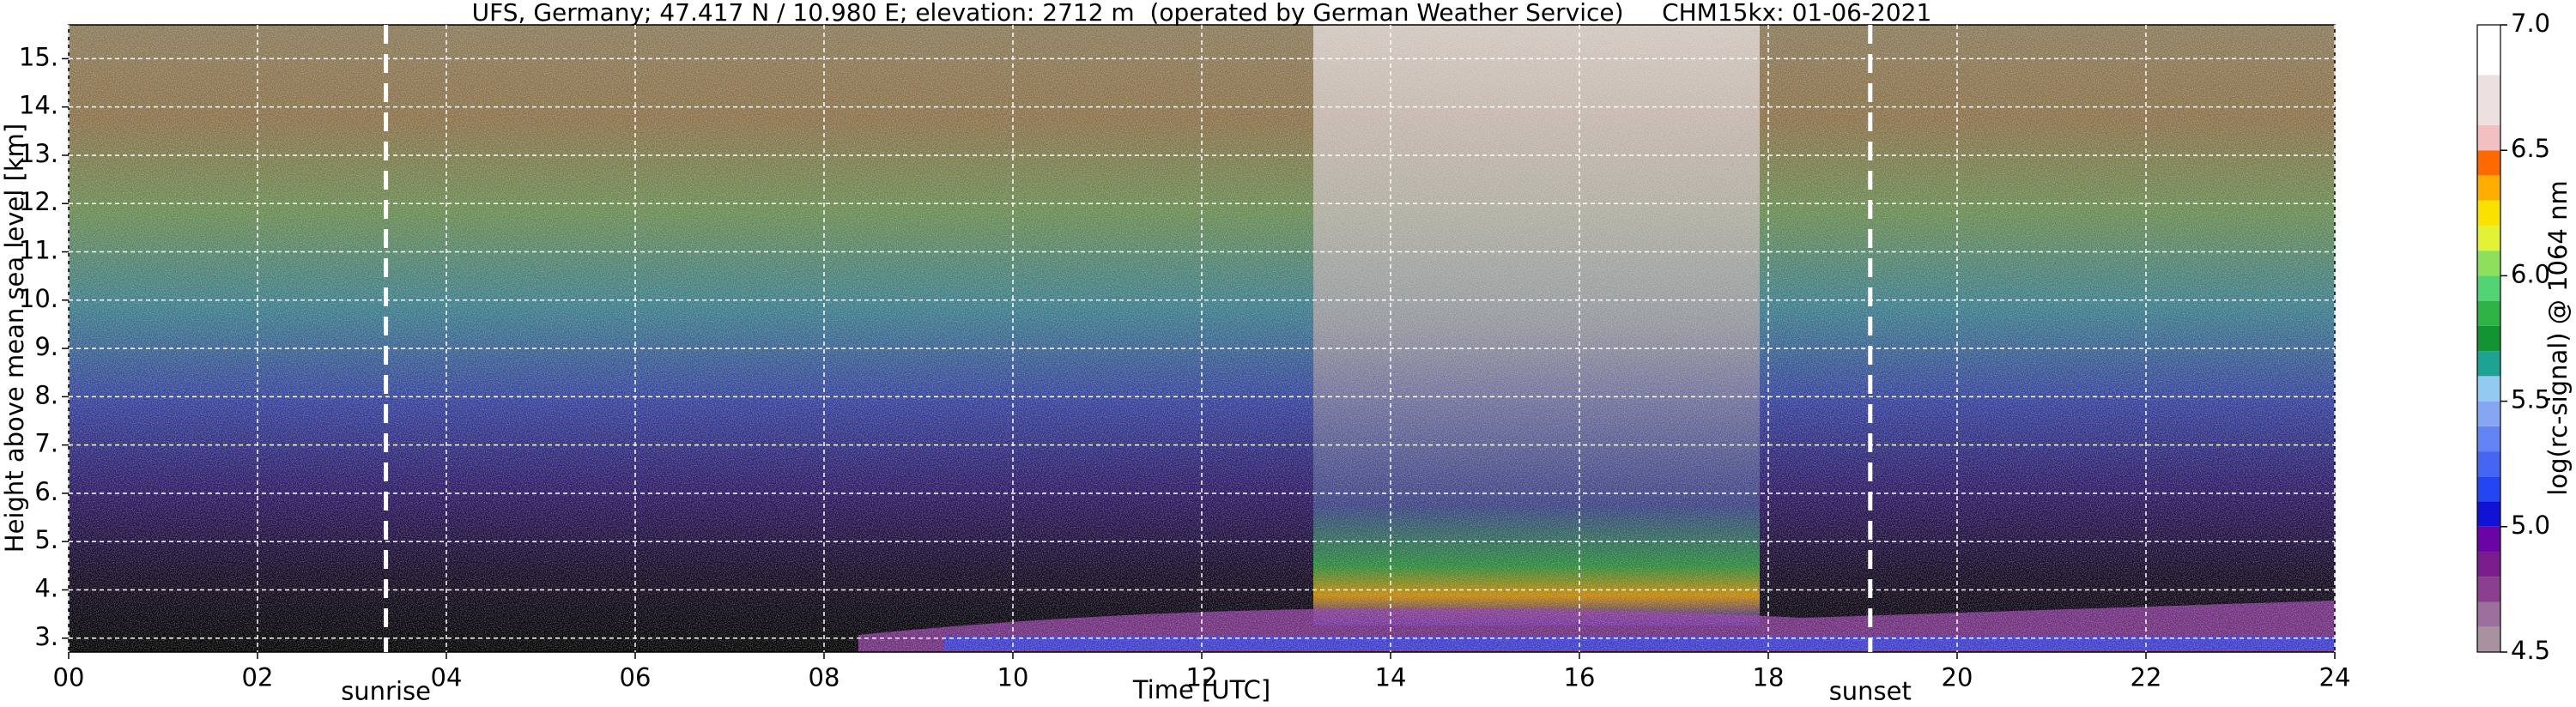  I want to click on y-tick-label: 8., so click(46, 394).